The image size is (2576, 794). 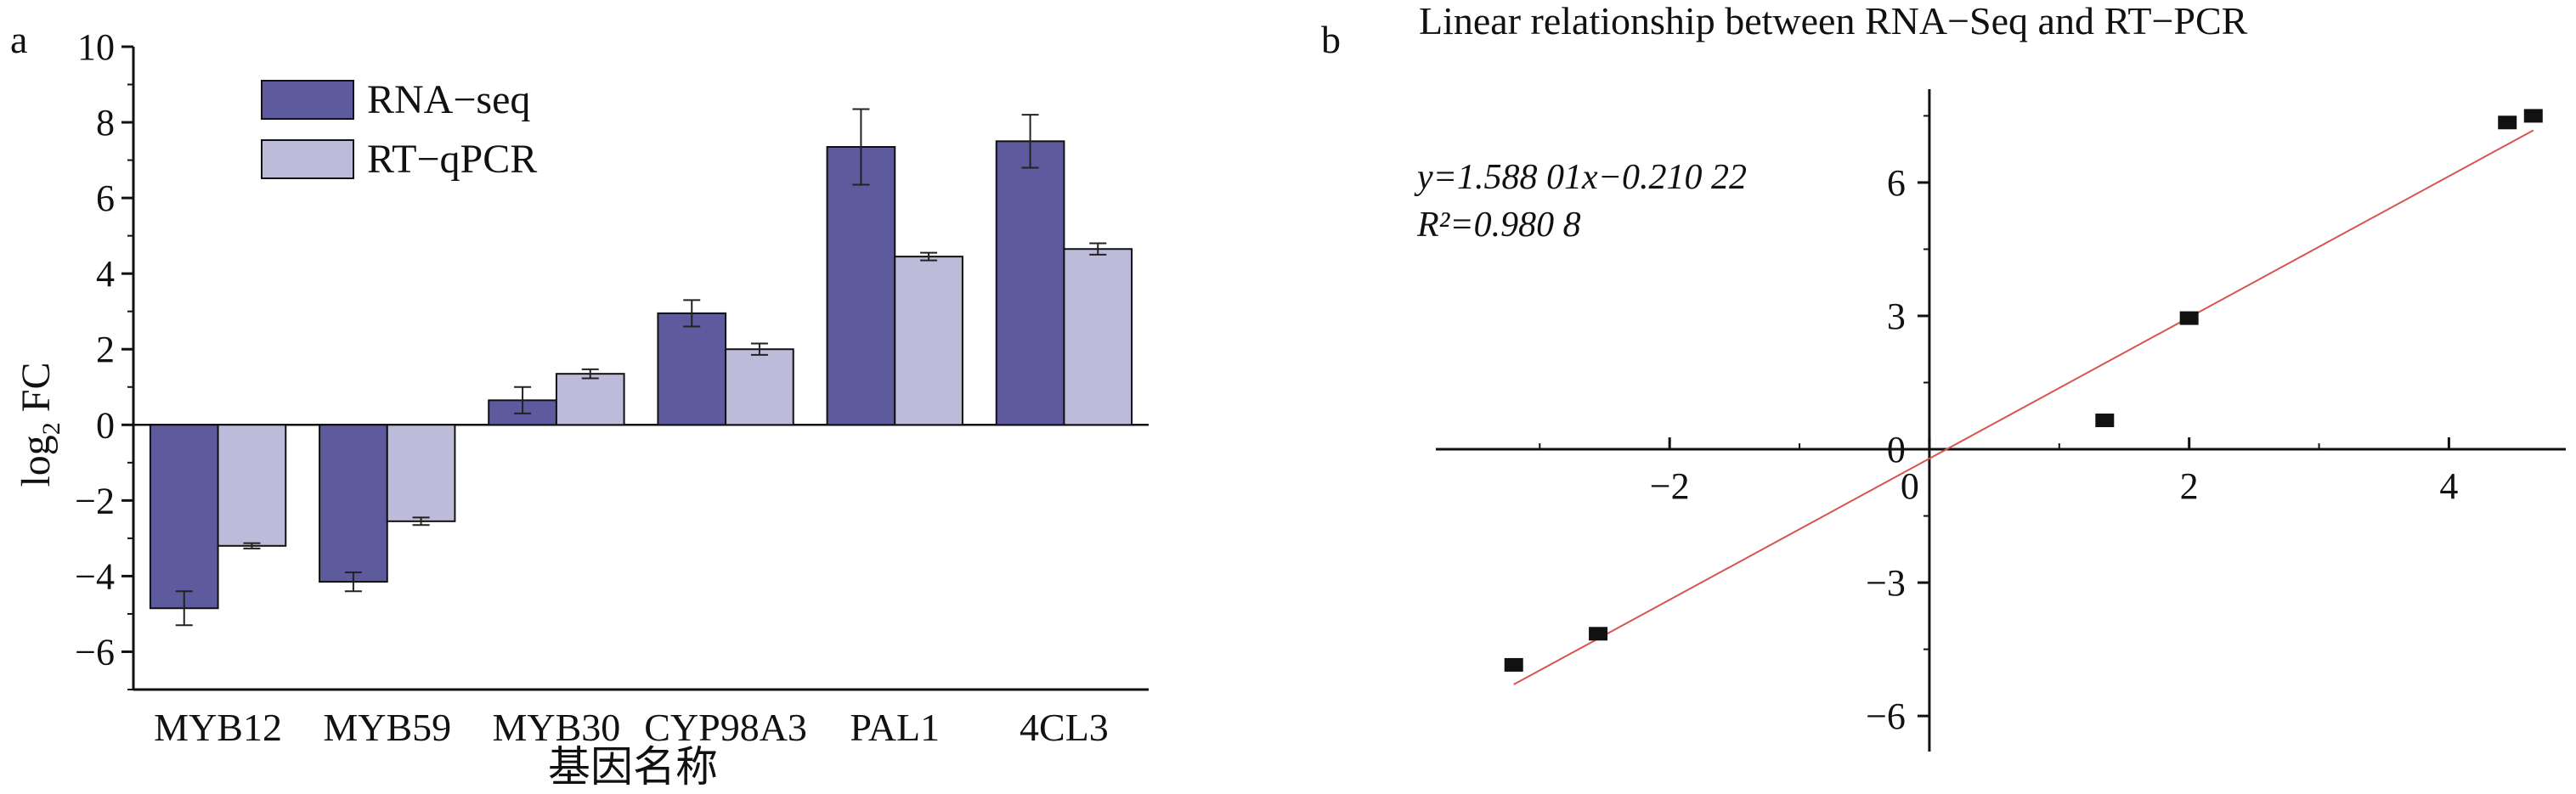 I want to click on x-tick-label: MYB30, so click(x=557, y=727).